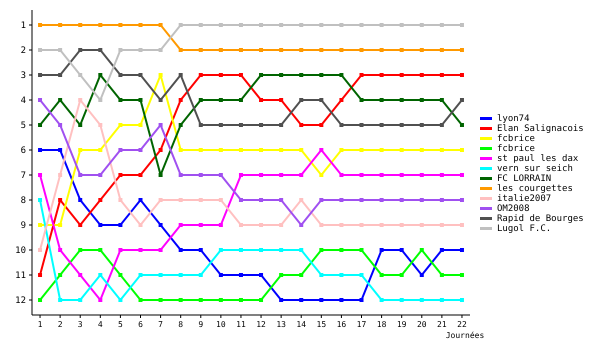 This screenshot has width=600, height=350. I want to click on legend-label: FC LORRAIN, so click(524, 179).